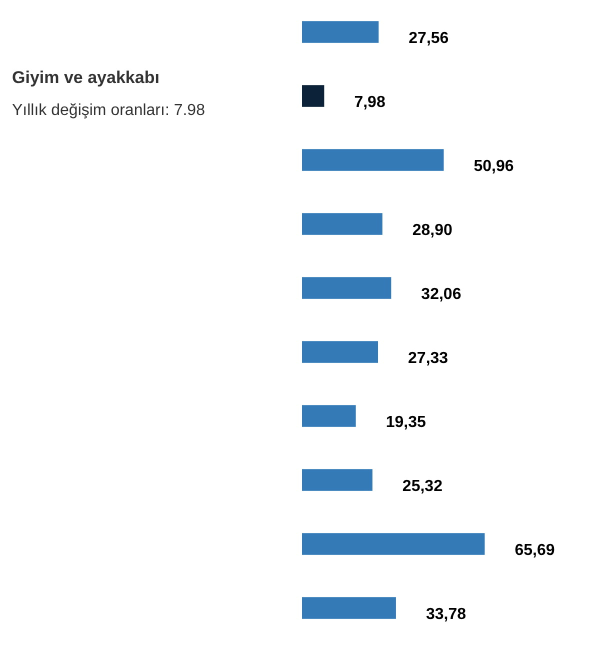 Image resolution: width=600 pixels, height=650 pixels. I want to click on data-label: 25,32, so click(422, 486).